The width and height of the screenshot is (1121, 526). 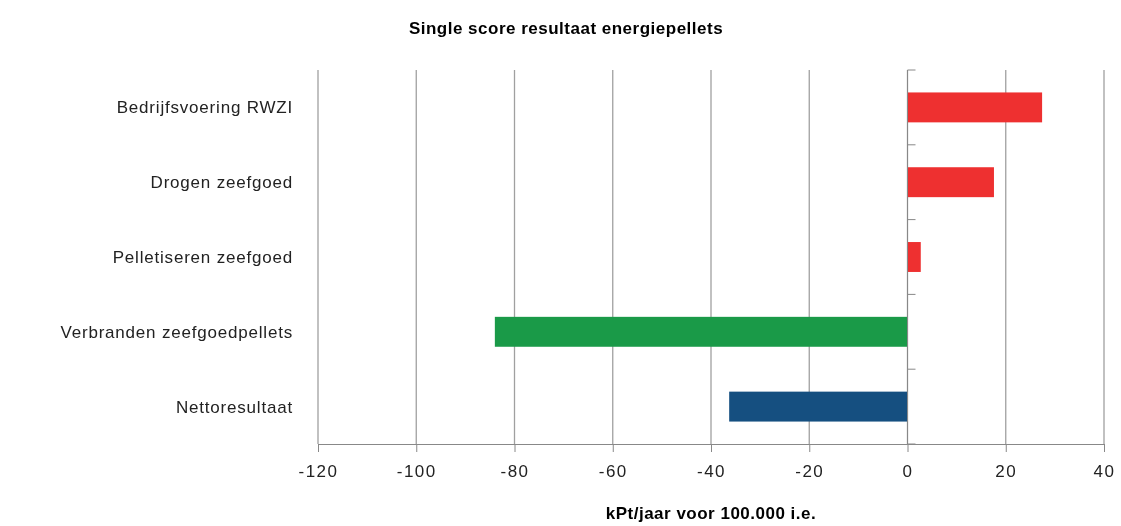 I want to click on x-tick-label: -100, so click(x=416, y=472).